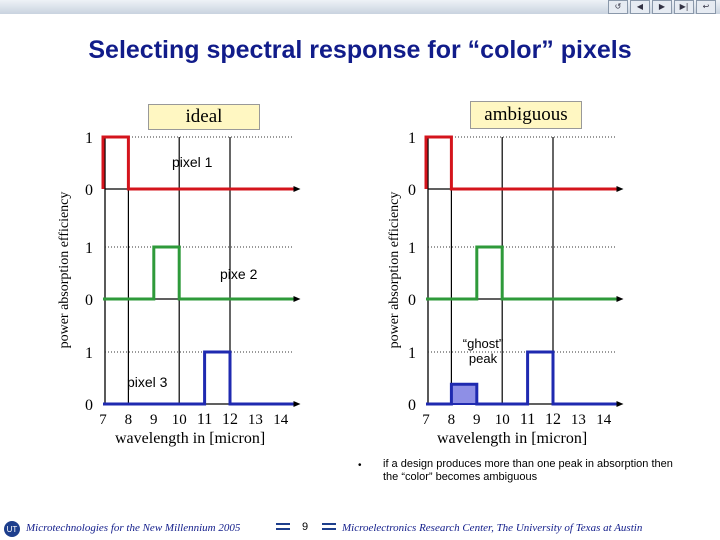 This screenshot has width=720, height=540. Describe the element at coordinates (204, 117) in the screenshot. I see `label-ideal: ideal` at that location.